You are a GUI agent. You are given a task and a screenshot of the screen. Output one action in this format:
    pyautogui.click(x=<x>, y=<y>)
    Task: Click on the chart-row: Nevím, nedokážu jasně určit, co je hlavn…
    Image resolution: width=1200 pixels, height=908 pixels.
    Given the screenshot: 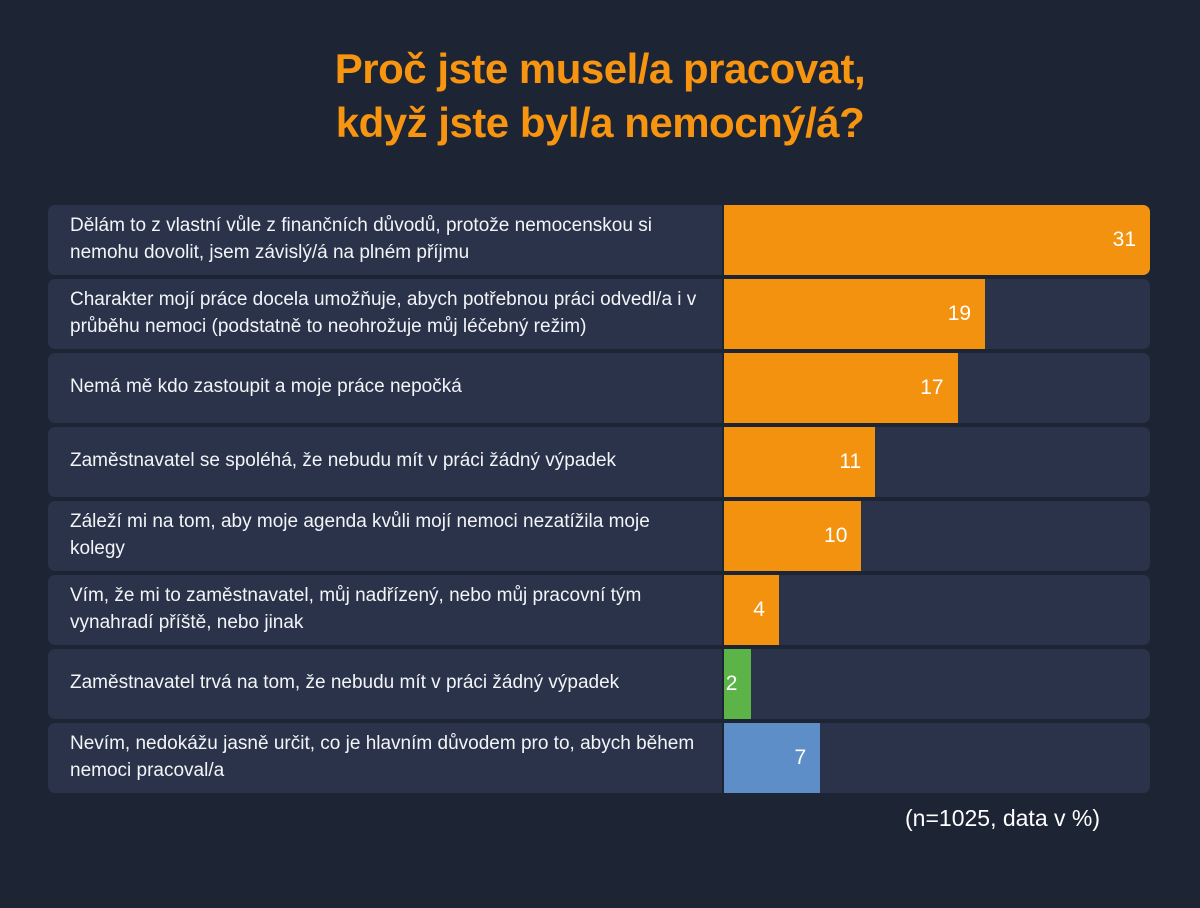 What is the action you would take?
    pyautogui.click(x=599, y=757)
    